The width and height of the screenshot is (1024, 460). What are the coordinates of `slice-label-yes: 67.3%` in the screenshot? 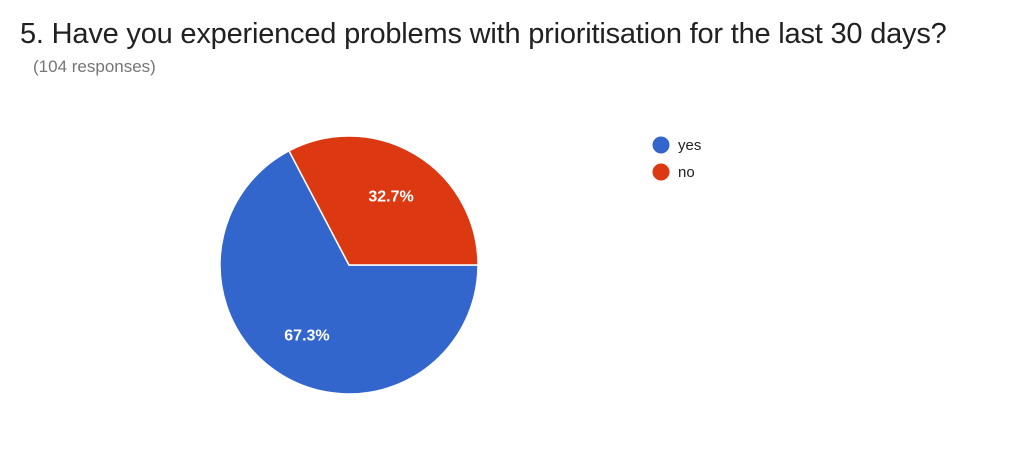 It's located at (306, 336).